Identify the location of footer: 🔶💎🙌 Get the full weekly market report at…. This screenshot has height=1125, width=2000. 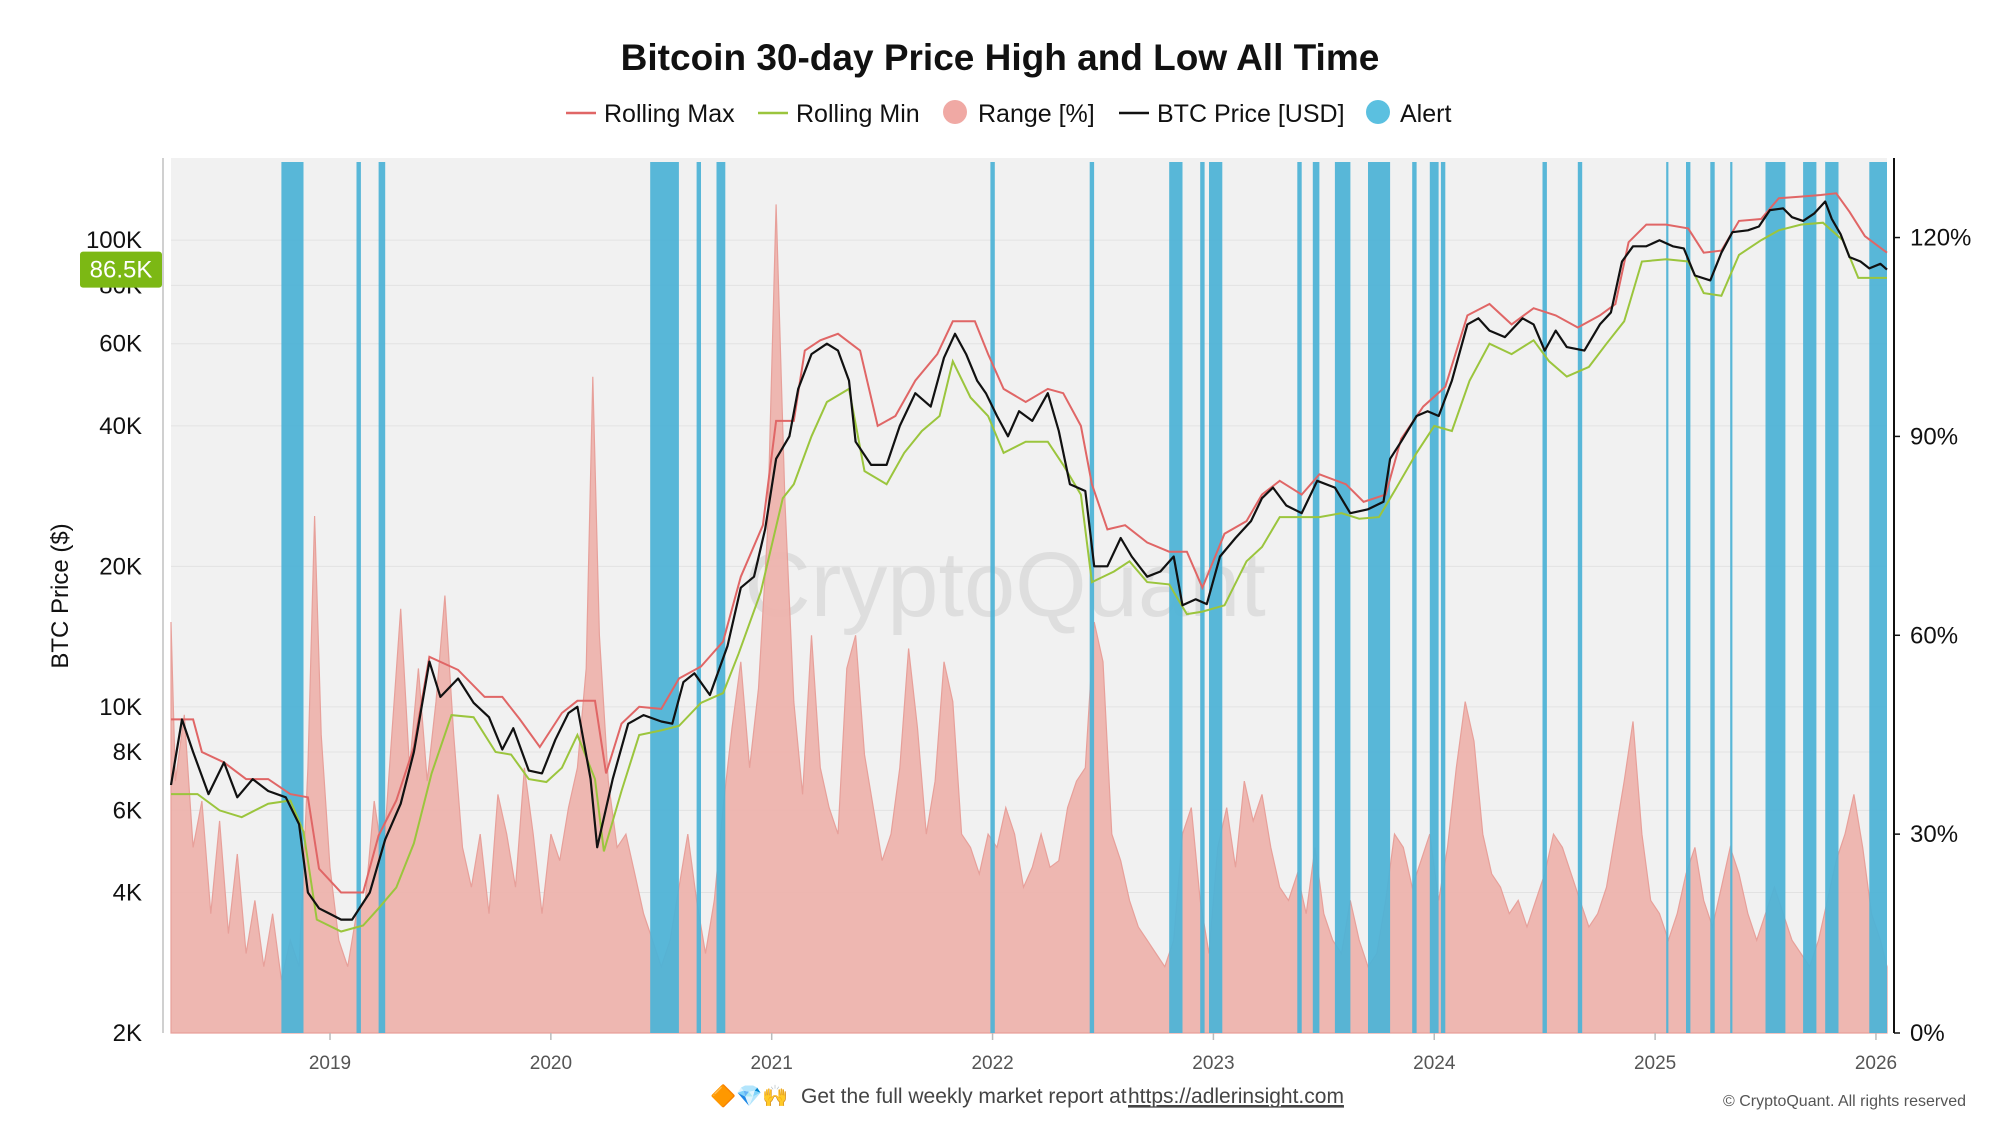
(1027, 1095).